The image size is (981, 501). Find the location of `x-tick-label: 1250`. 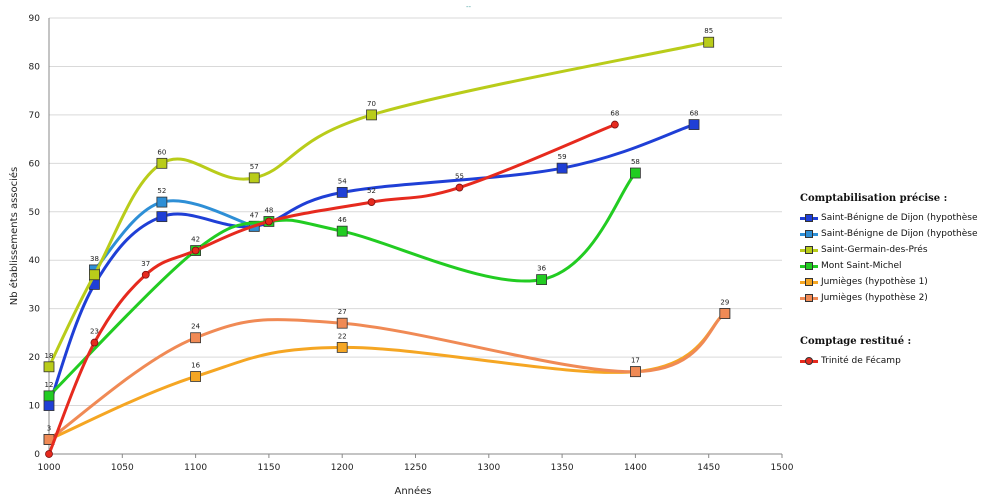

x-tick-label: 1250 is located at coordinates (415, 468).